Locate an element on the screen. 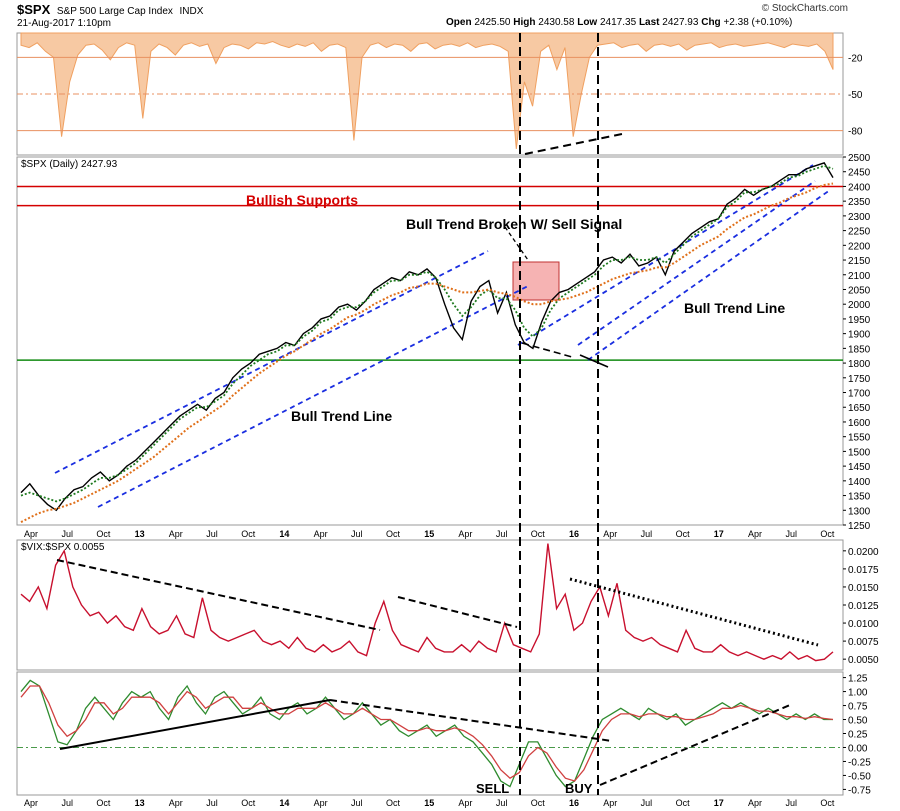  rsi-tick-label: -80 is located at coordinates (855, 132).